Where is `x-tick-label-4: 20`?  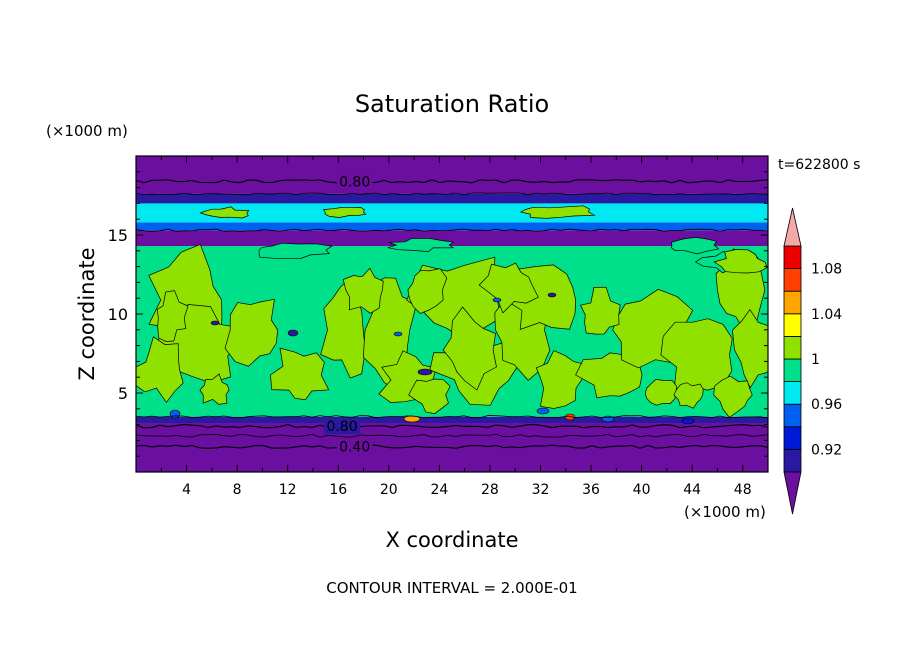
x-tick-label-4: 20 is located at coordinates (389, 490).